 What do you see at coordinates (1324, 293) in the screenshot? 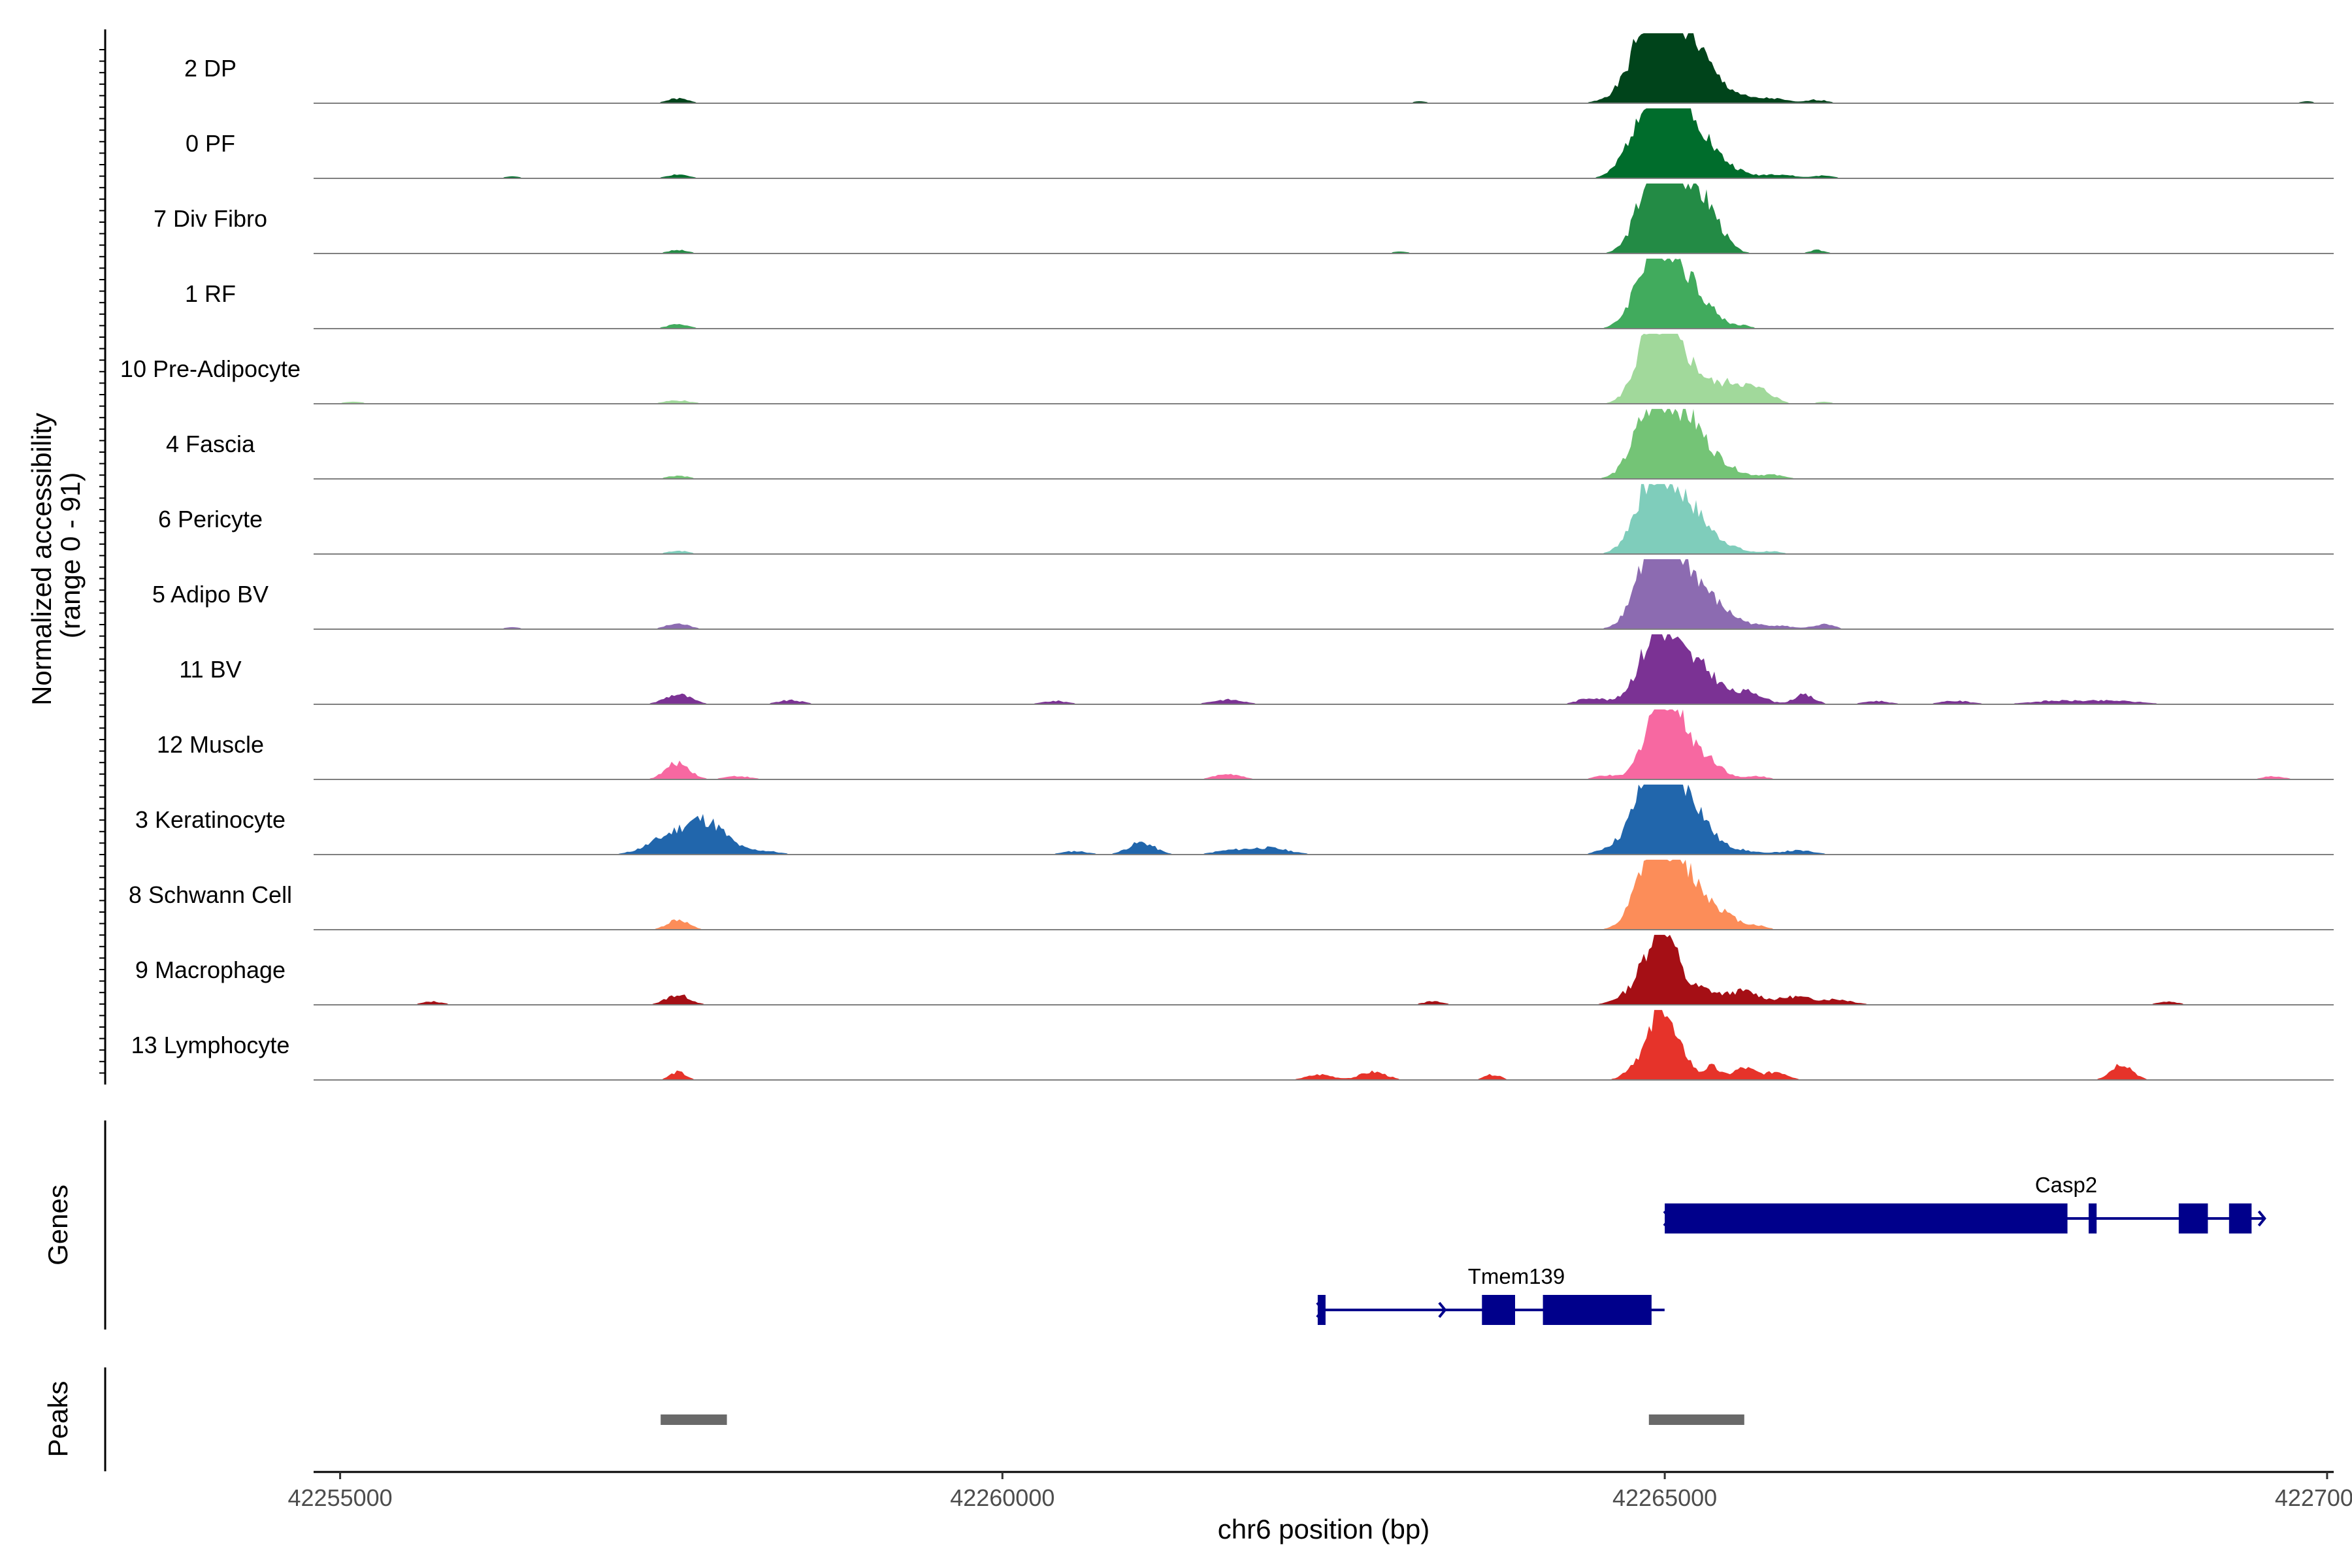
I see `coverage-area-1-rf` at bounding box center [1324, 293].